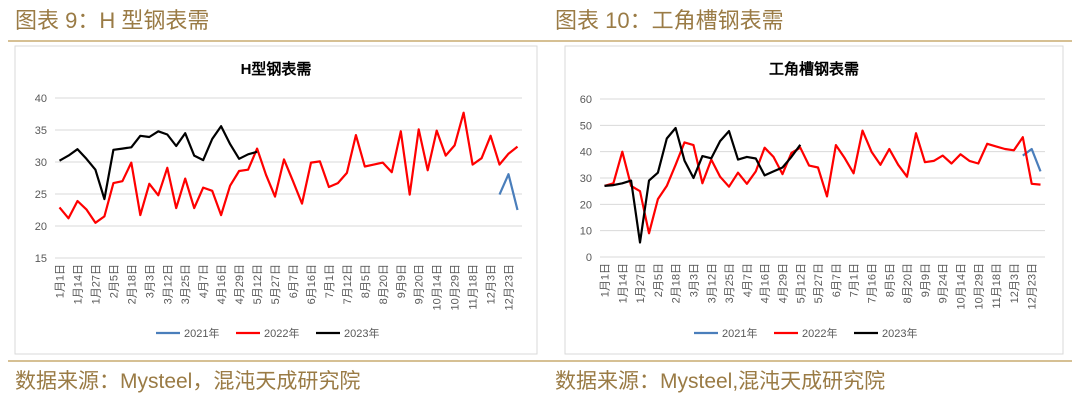 The height and width of the screenshot is (408, 1080). What do you see at coordinates (669, 20) in the screenshot?
I see `figure-caption: 图表 10：工角槽钢表需` at bounding box center [669, 20].